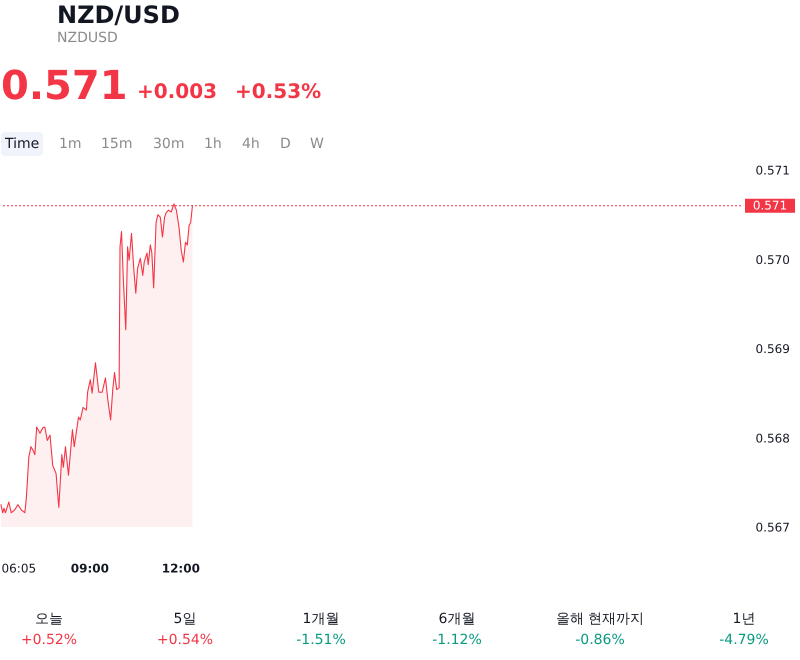  I want to click on text: 1년, so click(744, 619).